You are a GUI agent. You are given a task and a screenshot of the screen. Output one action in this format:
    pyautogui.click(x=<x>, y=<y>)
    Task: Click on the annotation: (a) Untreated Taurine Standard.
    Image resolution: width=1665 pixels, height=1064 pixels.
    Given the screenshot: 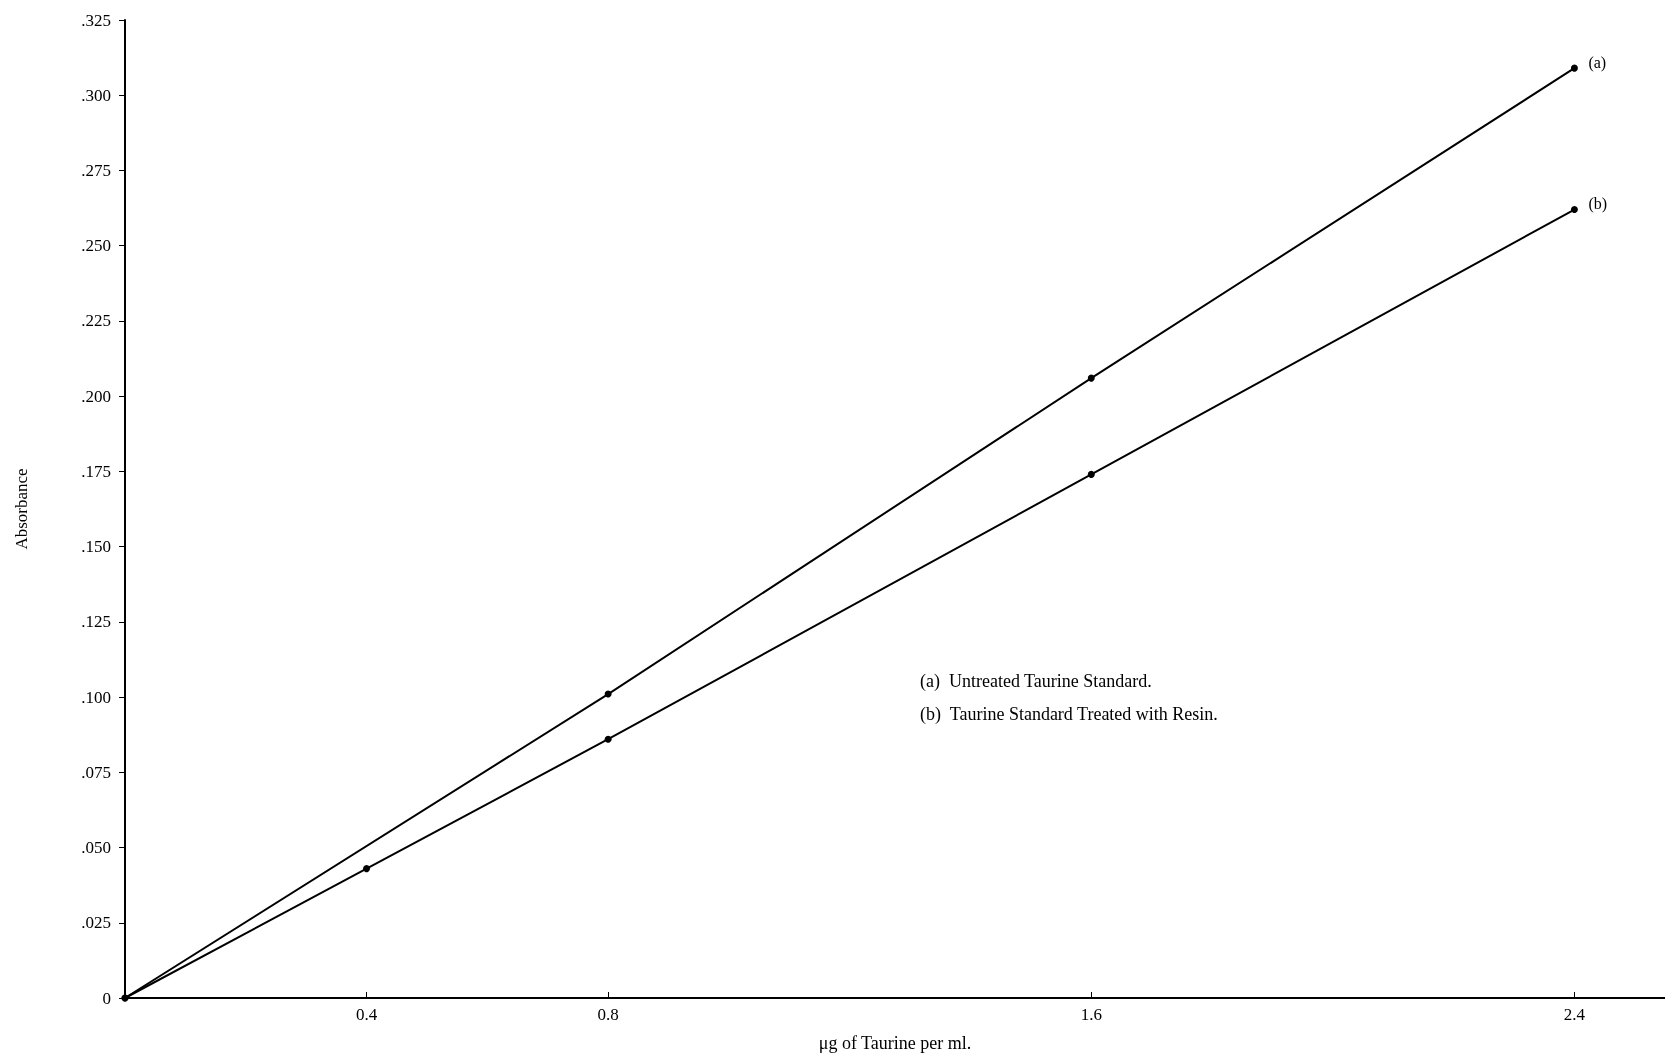 What is the action you would take?
    pyautogui.click(x=1036, y=681)
    